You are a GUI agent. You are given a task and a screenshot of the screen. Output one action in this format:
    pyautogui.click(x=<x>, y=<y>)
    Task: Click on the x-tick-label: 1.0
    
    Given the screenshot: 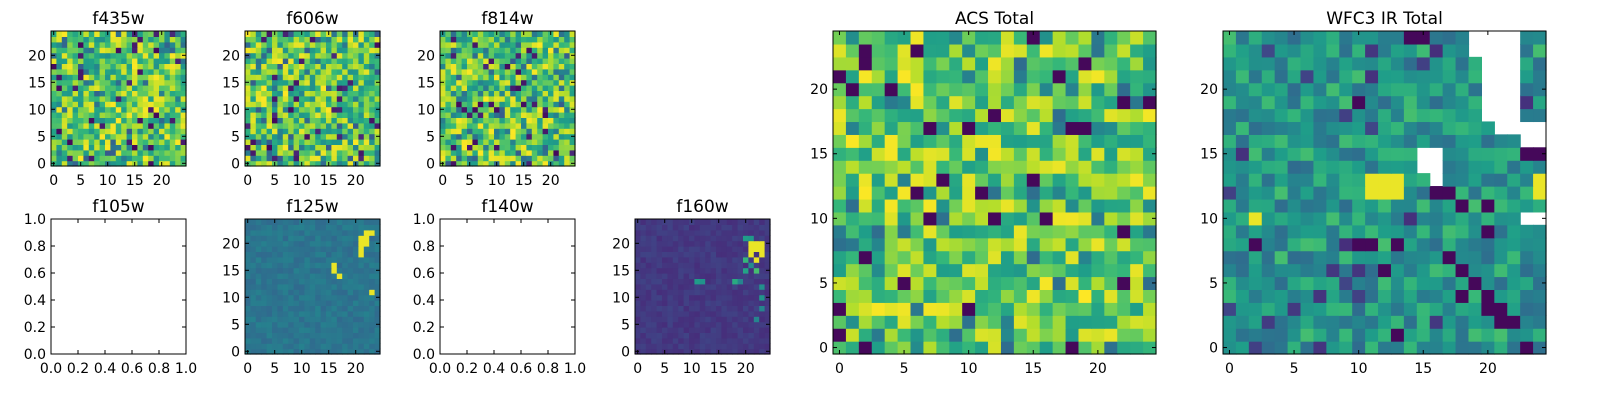 What is the action you would take?
    pyautogui.click(x=575, y=369)
    